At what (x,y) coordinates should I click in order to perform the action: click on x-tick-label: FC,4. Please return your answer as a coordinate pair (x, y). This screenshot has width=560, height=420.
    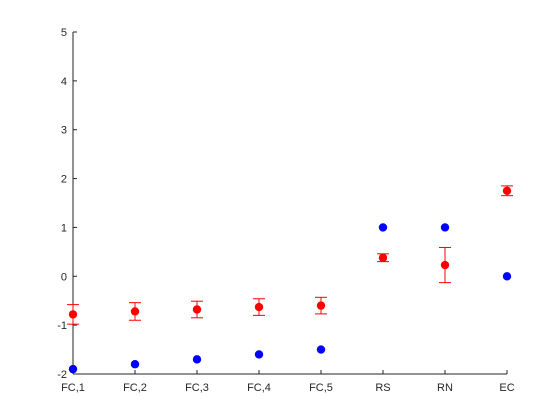
    Looking at the image, I should click on (259, 388).